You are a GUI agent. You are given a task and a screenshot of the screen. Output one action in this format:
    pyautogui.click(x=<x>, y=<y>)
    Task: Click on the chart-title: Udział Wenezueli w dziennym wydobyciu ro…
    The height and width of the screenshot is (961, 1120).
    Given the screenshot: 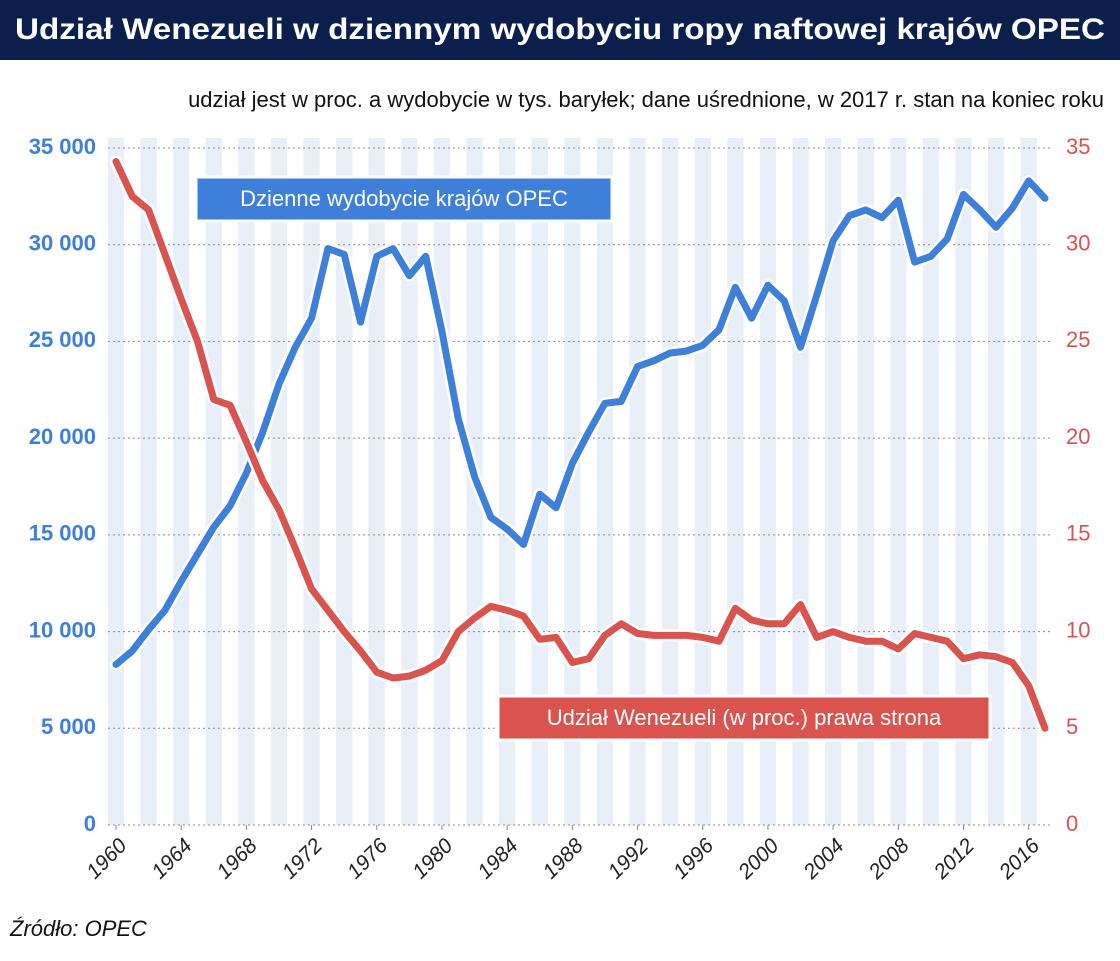 What is the action you would take?
    pyautogui.click(x=560, y=29)
    